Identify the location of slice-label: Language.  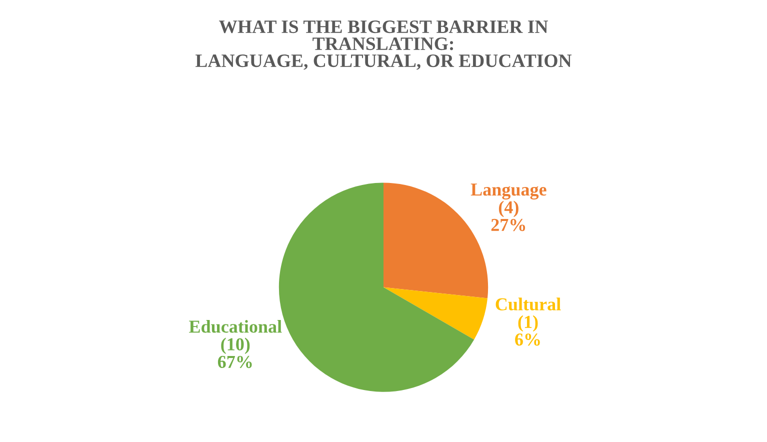
(508, 192).